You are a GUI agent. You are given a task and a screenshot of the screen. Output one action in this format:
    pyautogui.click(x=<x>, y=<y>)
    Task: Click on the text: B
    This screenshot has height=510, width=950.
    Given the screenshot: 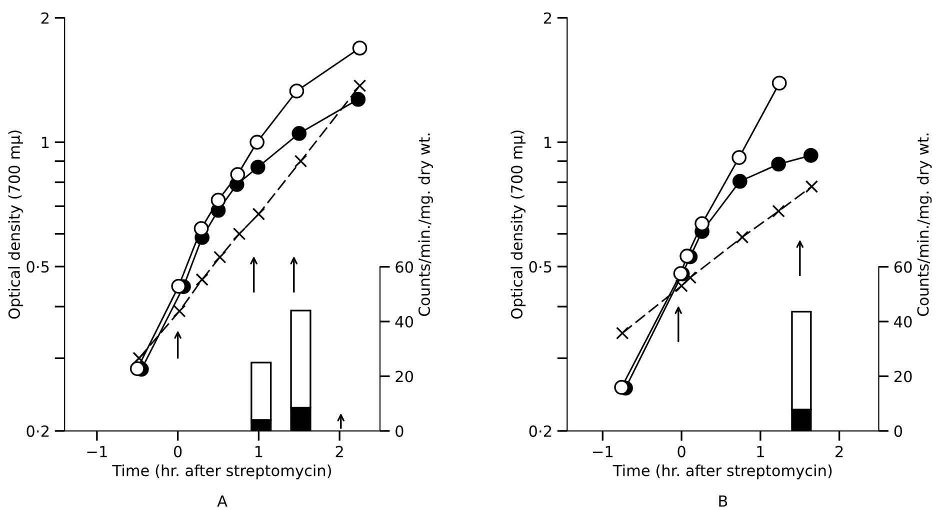 What is the action you would take?
    pyautogui.click(x=723, y=501)
    